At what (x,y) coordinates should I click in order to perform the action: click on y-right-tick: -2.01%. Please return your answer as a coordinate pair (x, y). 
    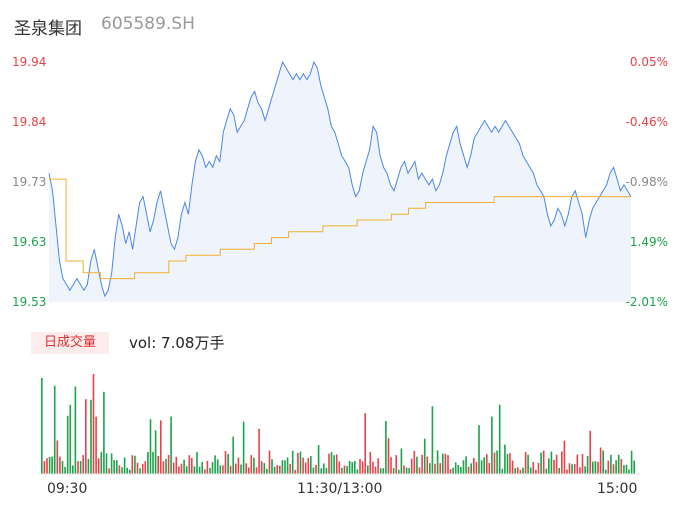
    Looking at the image, I should click on (646, 302).